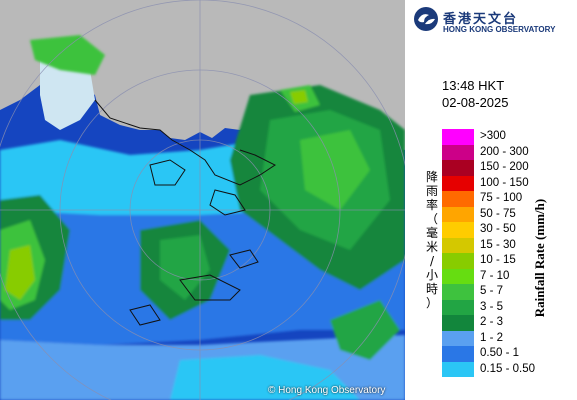 This screenshot has width=577, height=400. I want to click on legend-title-en-wrap: Rainfall Rate (mm/h), so click(540, 257).